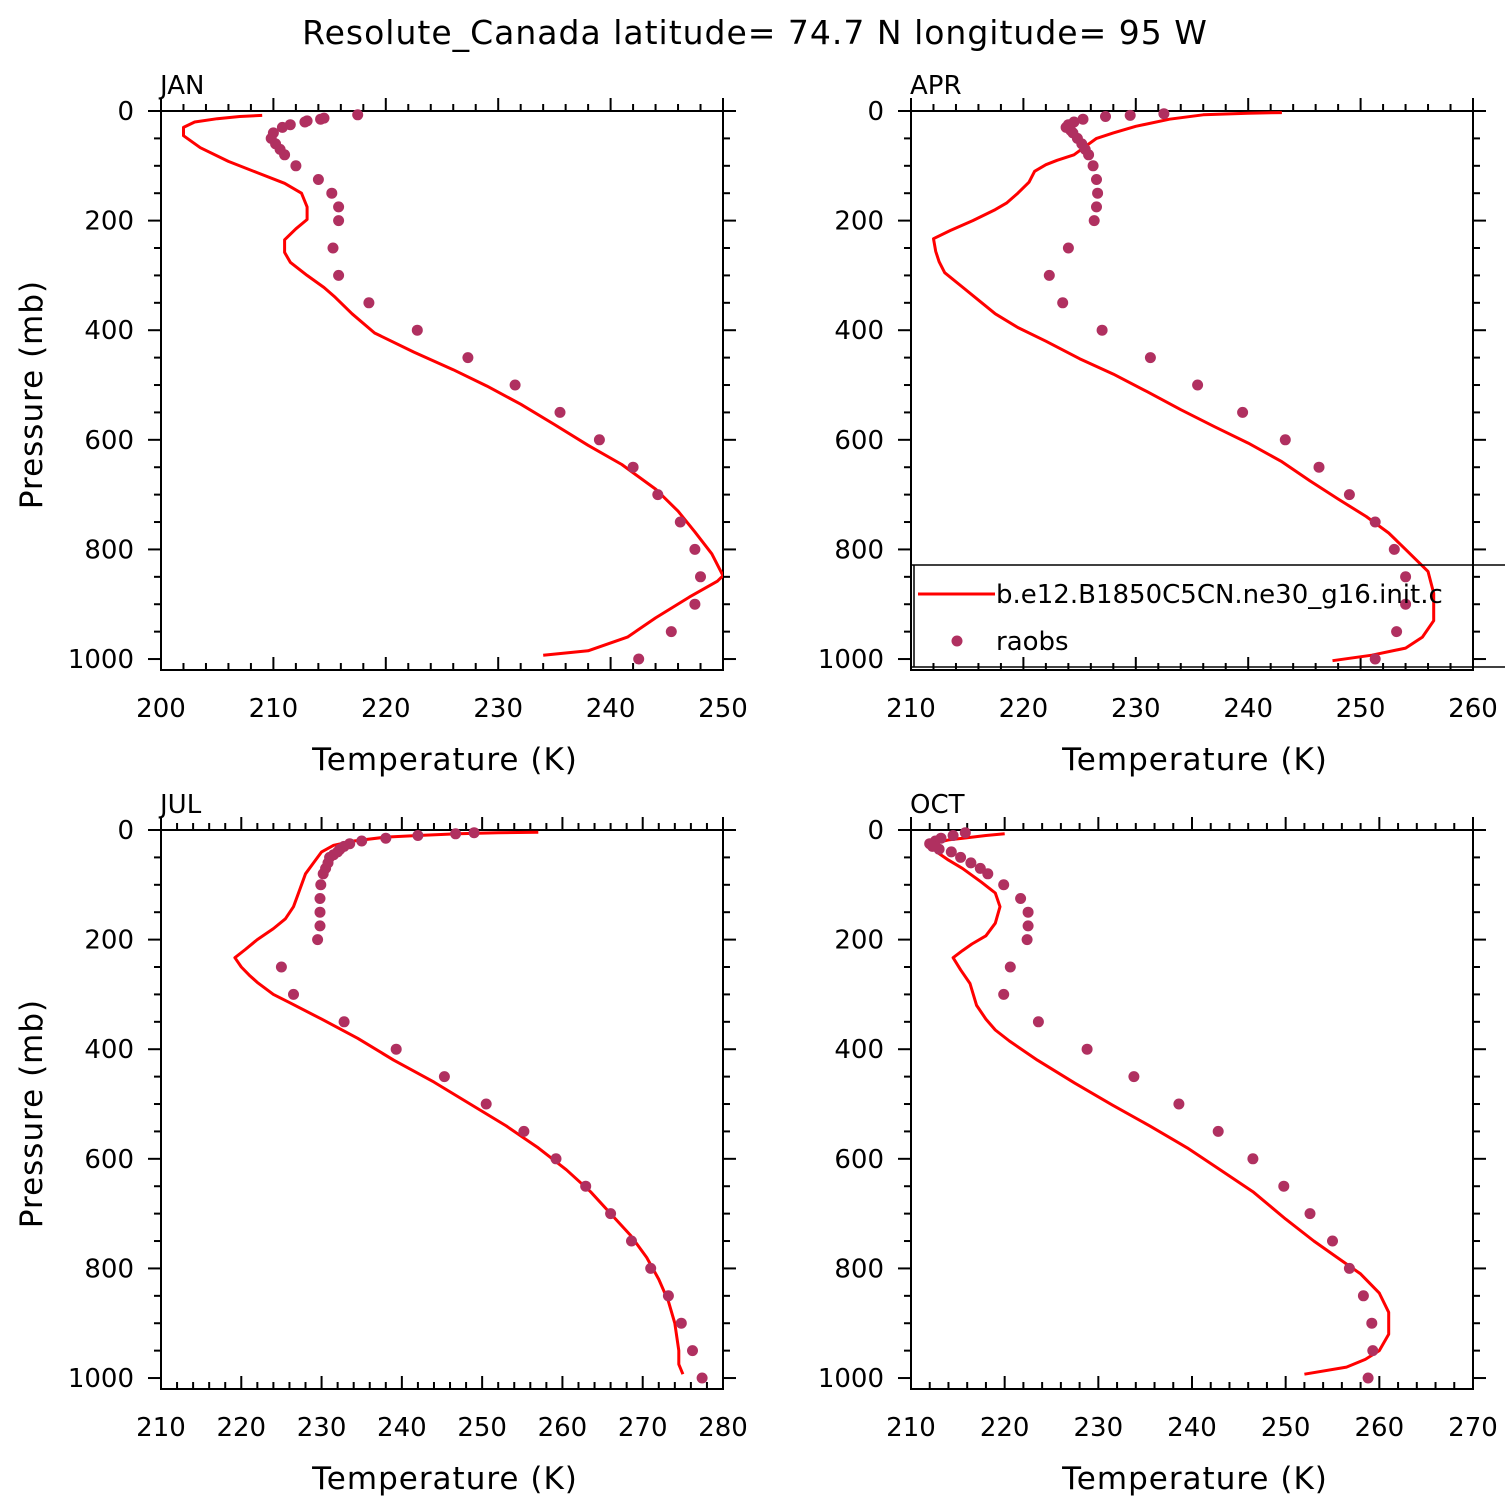  What do you see at coordinates (161, 709) in the screenshot?
I see `x-tick-label: 200` at bounding box center [161, 709].